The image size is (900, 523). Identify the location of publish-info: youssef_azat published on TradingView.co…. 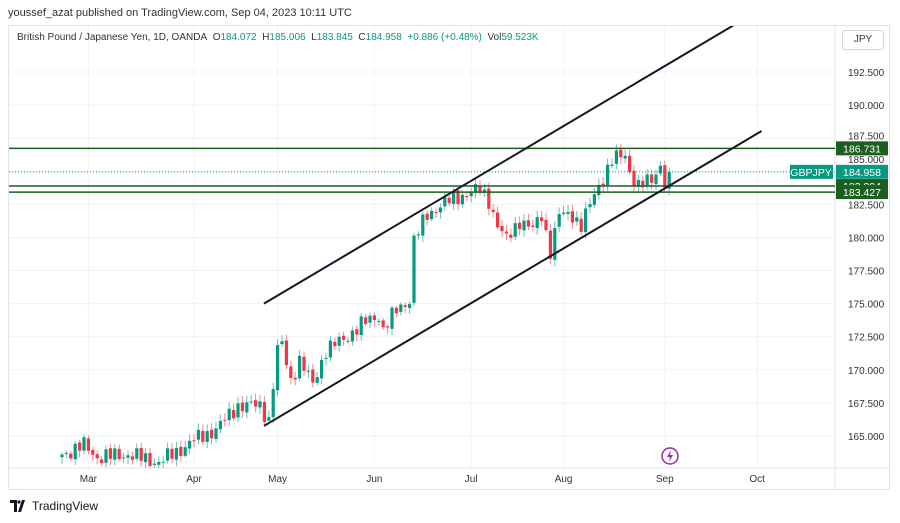
(180, 13).